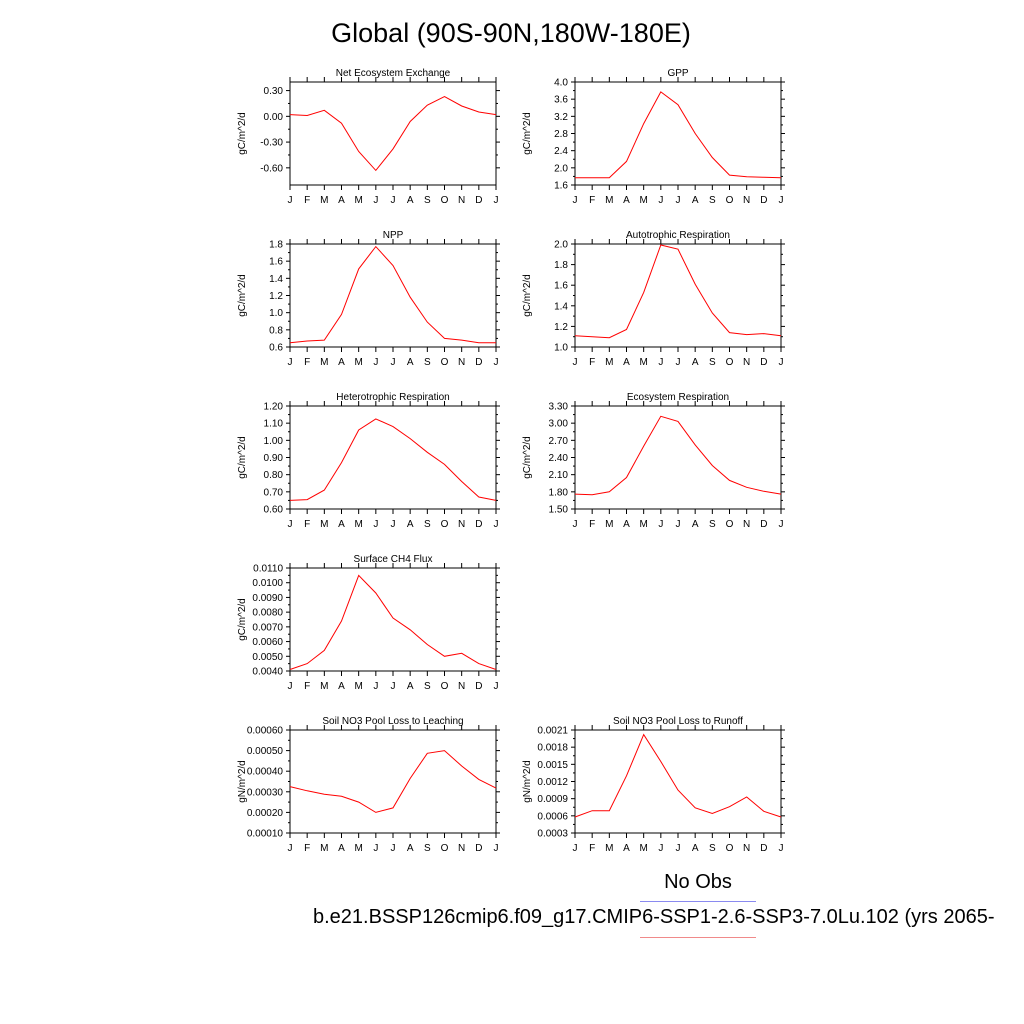 The width and height of the screenshot is (1024, 1024). I want to click on y-tick-label: 0.0050, so click(267, 657).